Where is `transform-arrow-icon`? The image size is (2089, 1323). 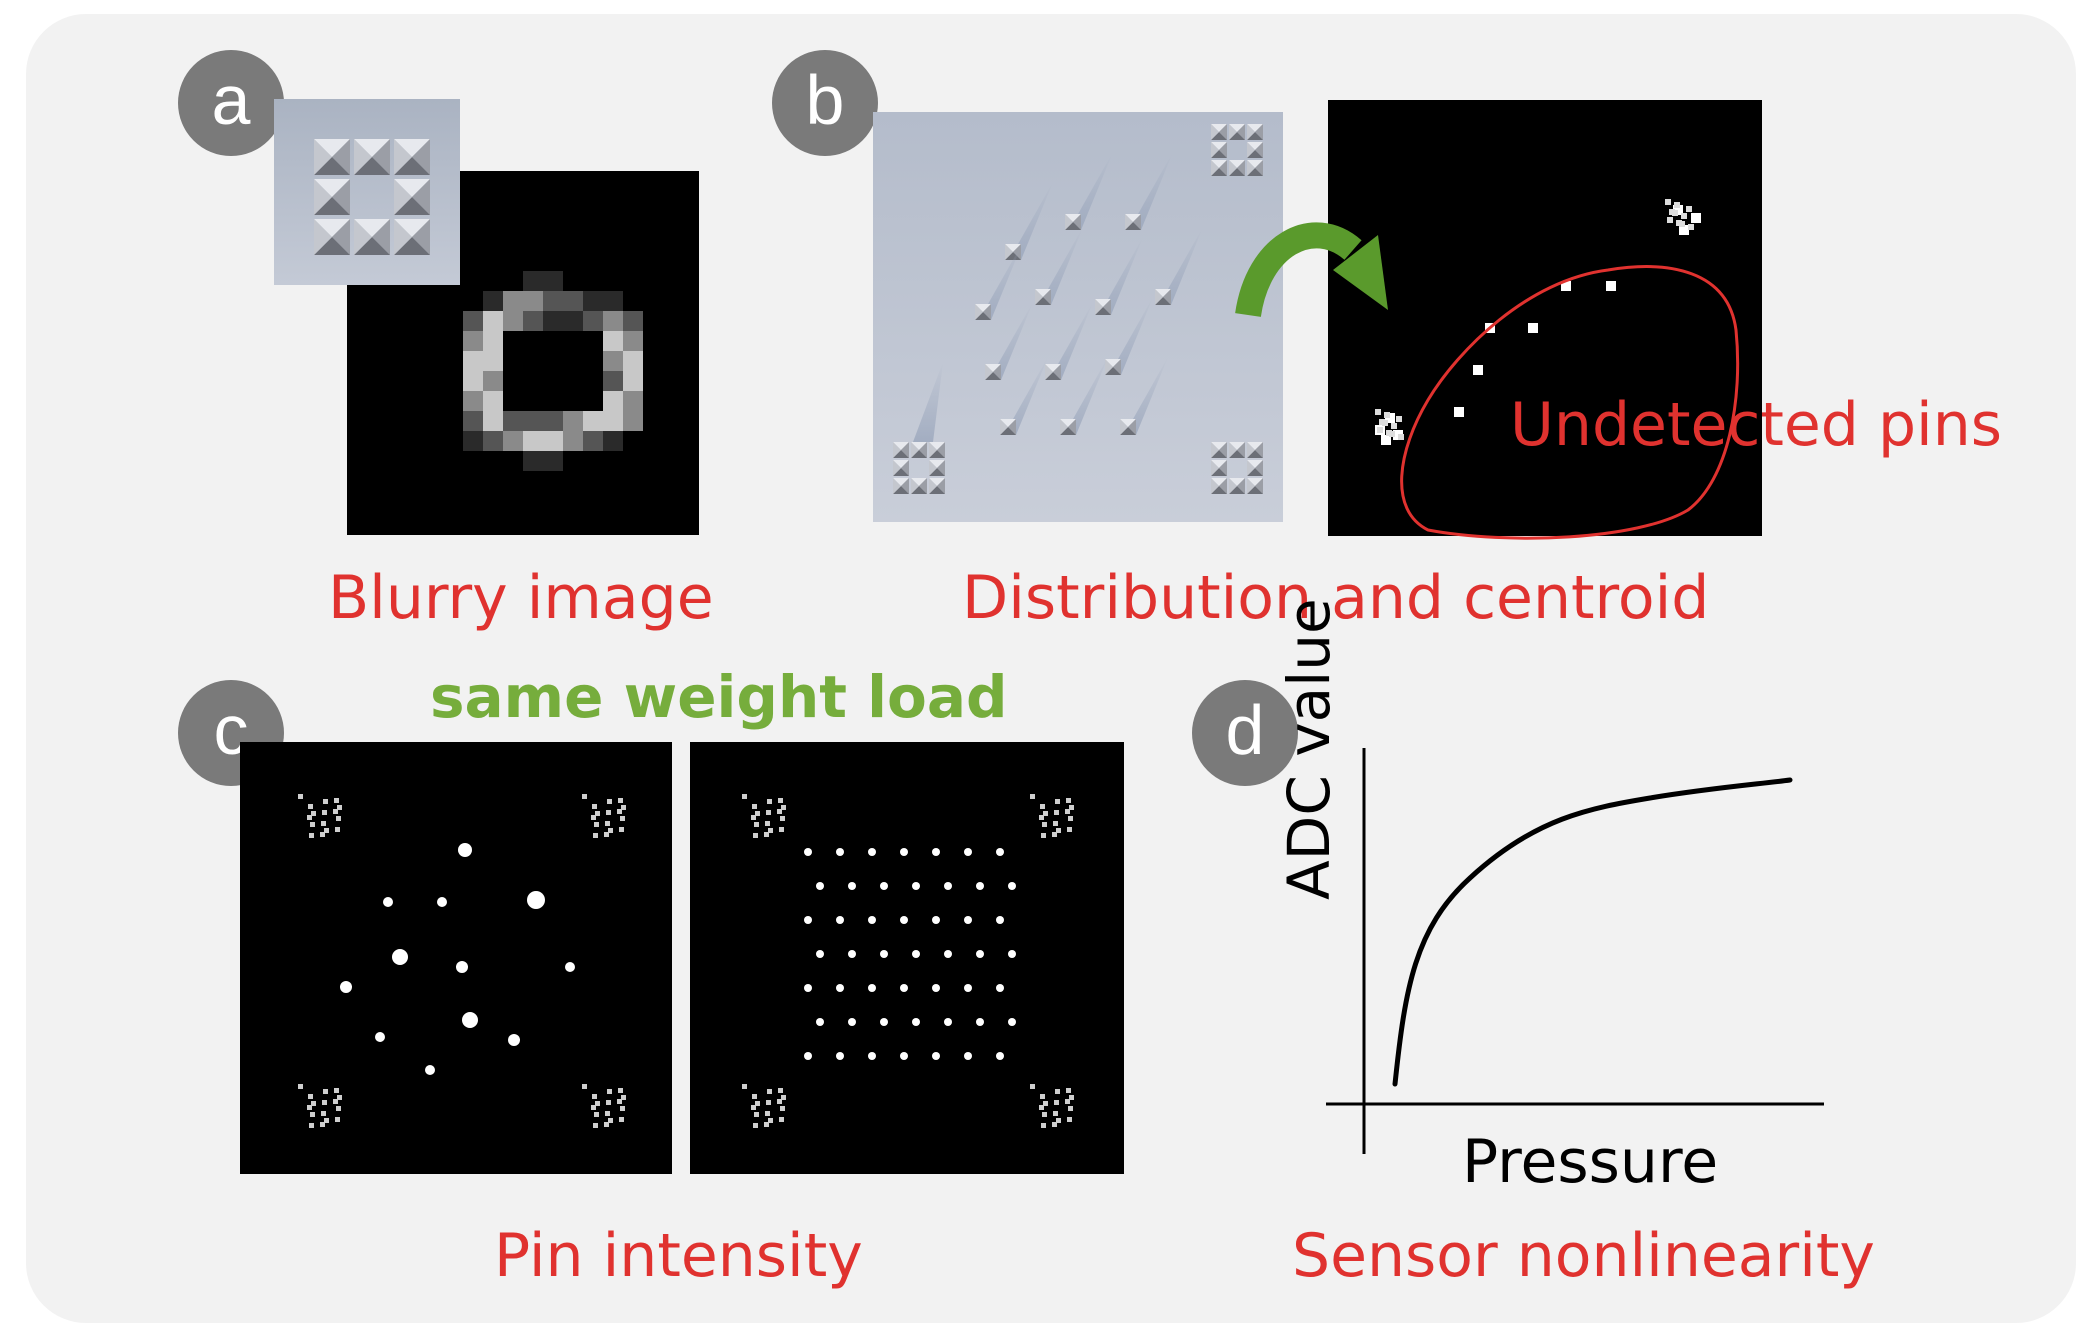
transform-arrow-icon is located at coordinates (1311, 270).